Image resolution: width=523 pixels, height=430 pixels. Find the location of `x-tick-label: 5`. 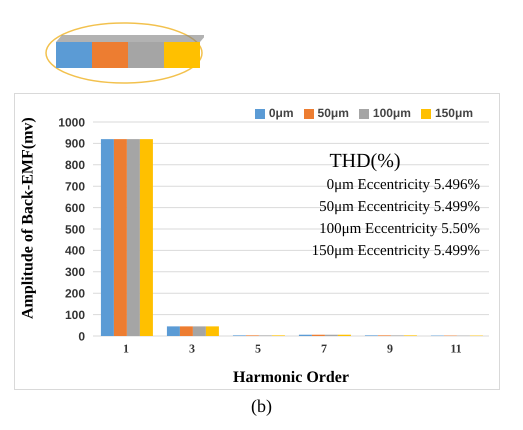

x-tick-label: 5 is located at coordinates (258, 349).